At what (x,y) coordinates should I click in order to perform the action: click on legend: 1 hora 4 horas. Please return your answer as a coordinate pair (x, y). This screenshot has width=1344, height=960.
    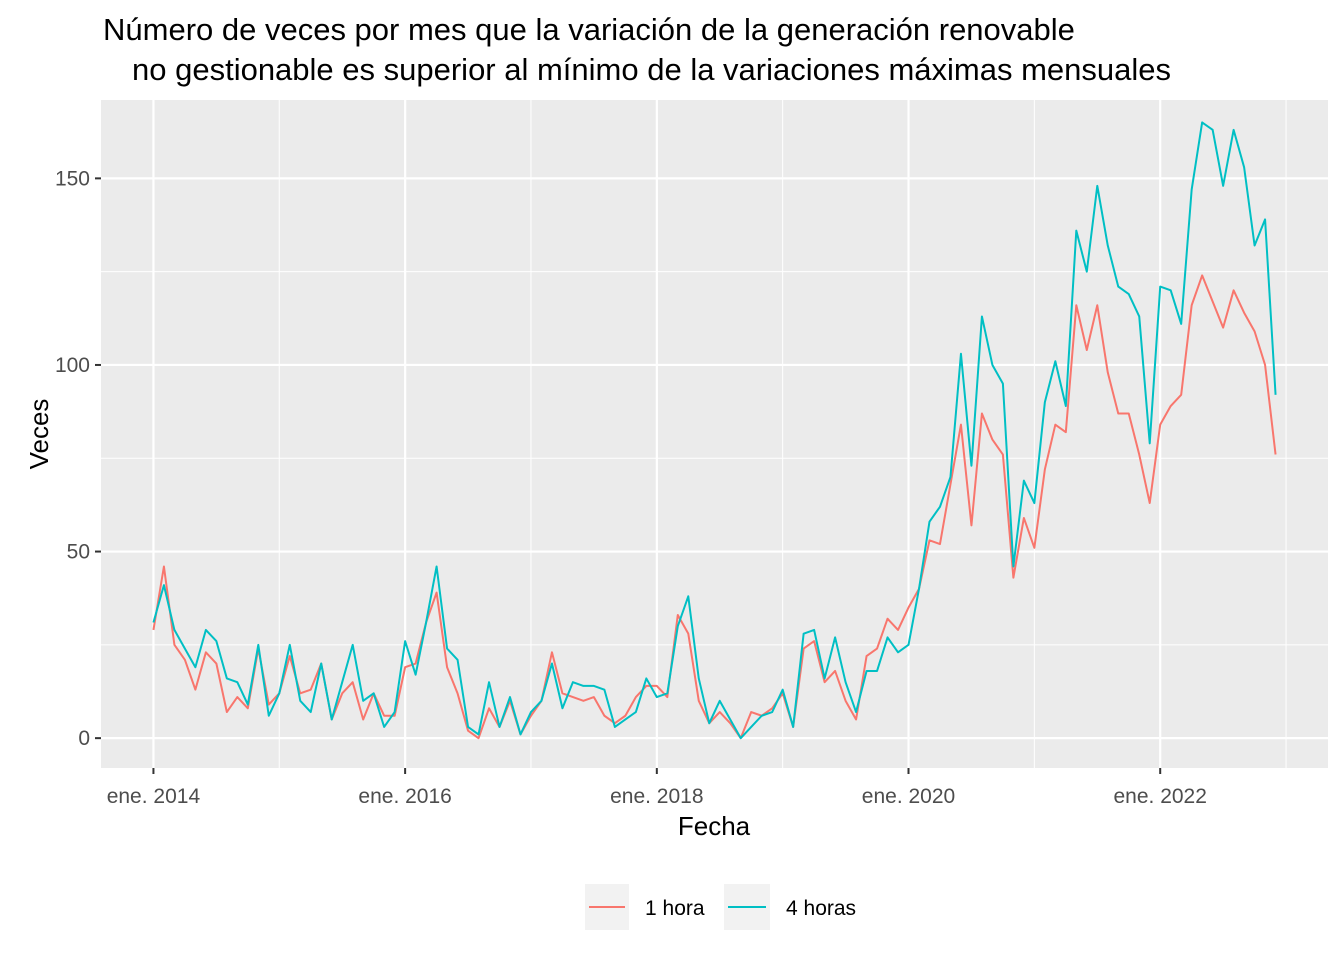
    Looking at the image, I should click on (720, 907).